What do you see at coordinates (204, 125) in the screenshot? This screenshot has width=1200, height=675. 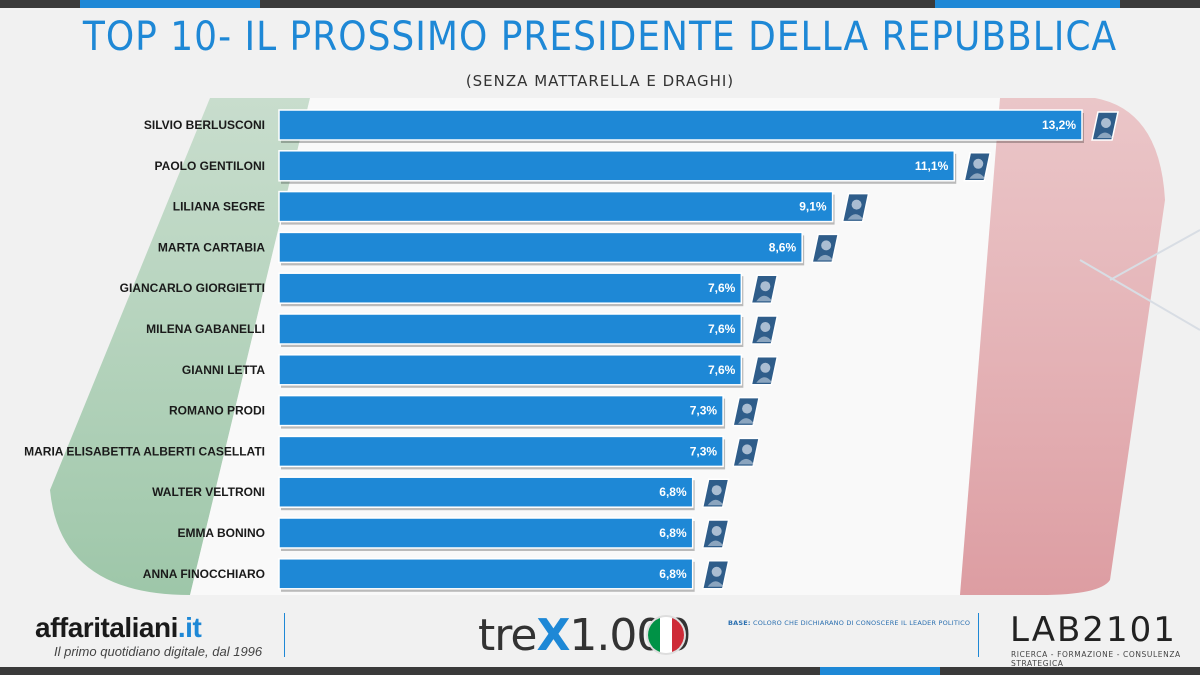 I see `category-label: SILVIO BERLUSCONI` at bounding box center [204, 125].